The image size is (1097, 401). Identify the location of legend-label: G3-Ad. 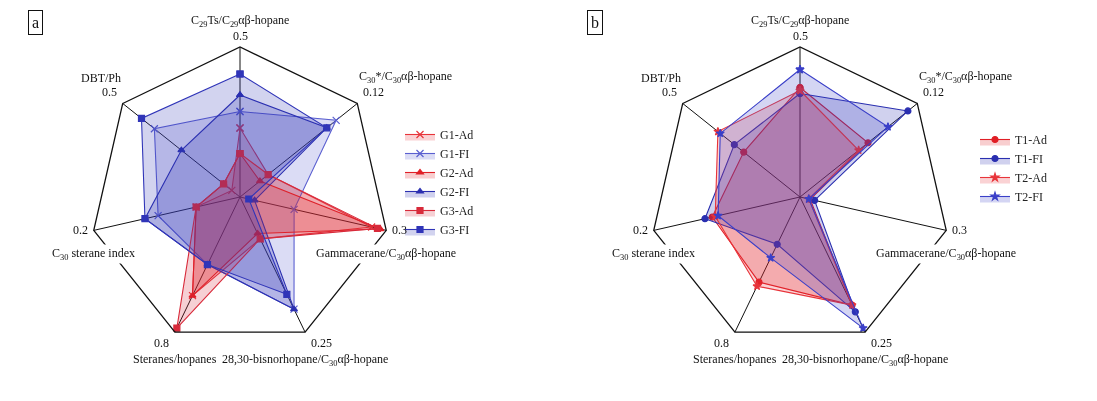
(457, 211).